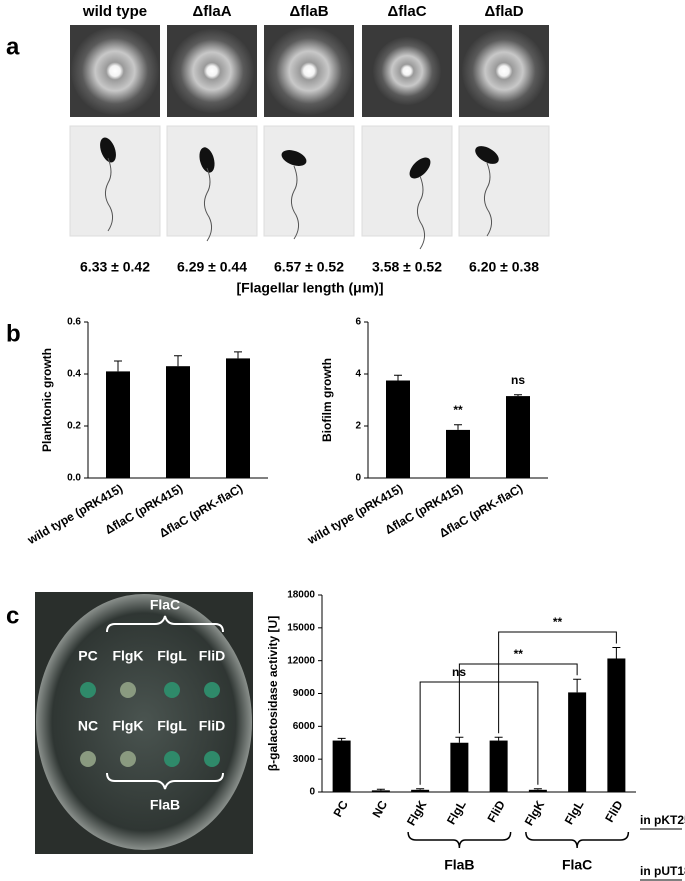  Describe the element at coordinates (114, 11) in the screenshot. I see `strain-label: wild type` at that location.